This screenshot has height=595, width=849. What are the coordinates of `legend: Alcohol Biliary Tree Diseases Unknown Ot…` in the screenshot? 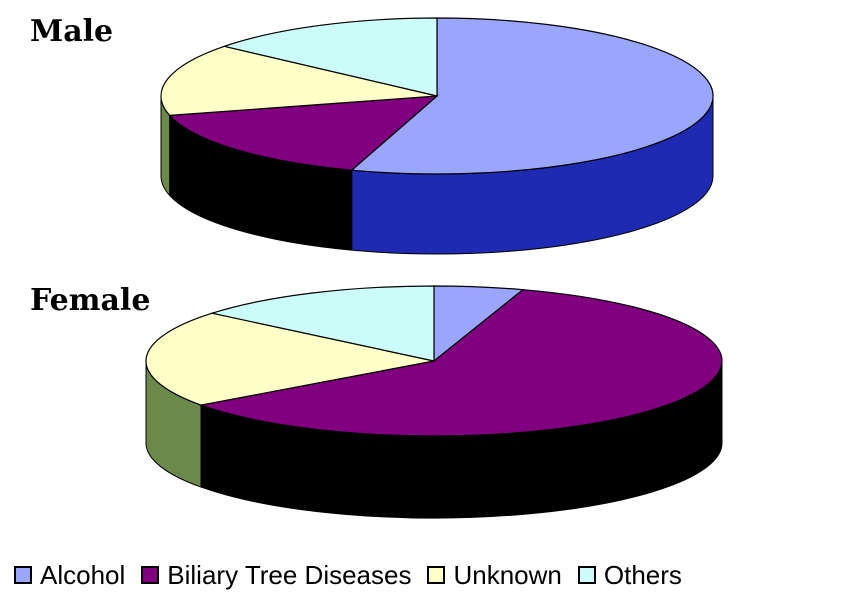 It's located at (356, 575).